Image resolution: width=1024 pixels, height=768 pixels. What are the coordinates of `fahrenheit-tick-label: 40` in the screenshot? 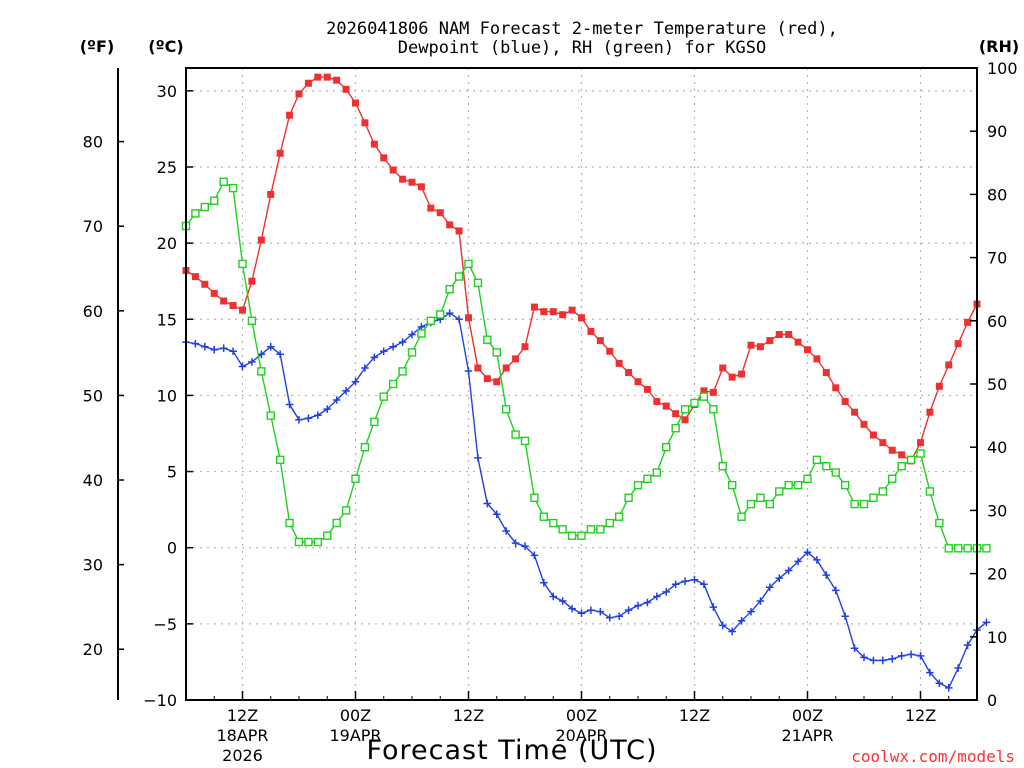 It's located at (93, 480).